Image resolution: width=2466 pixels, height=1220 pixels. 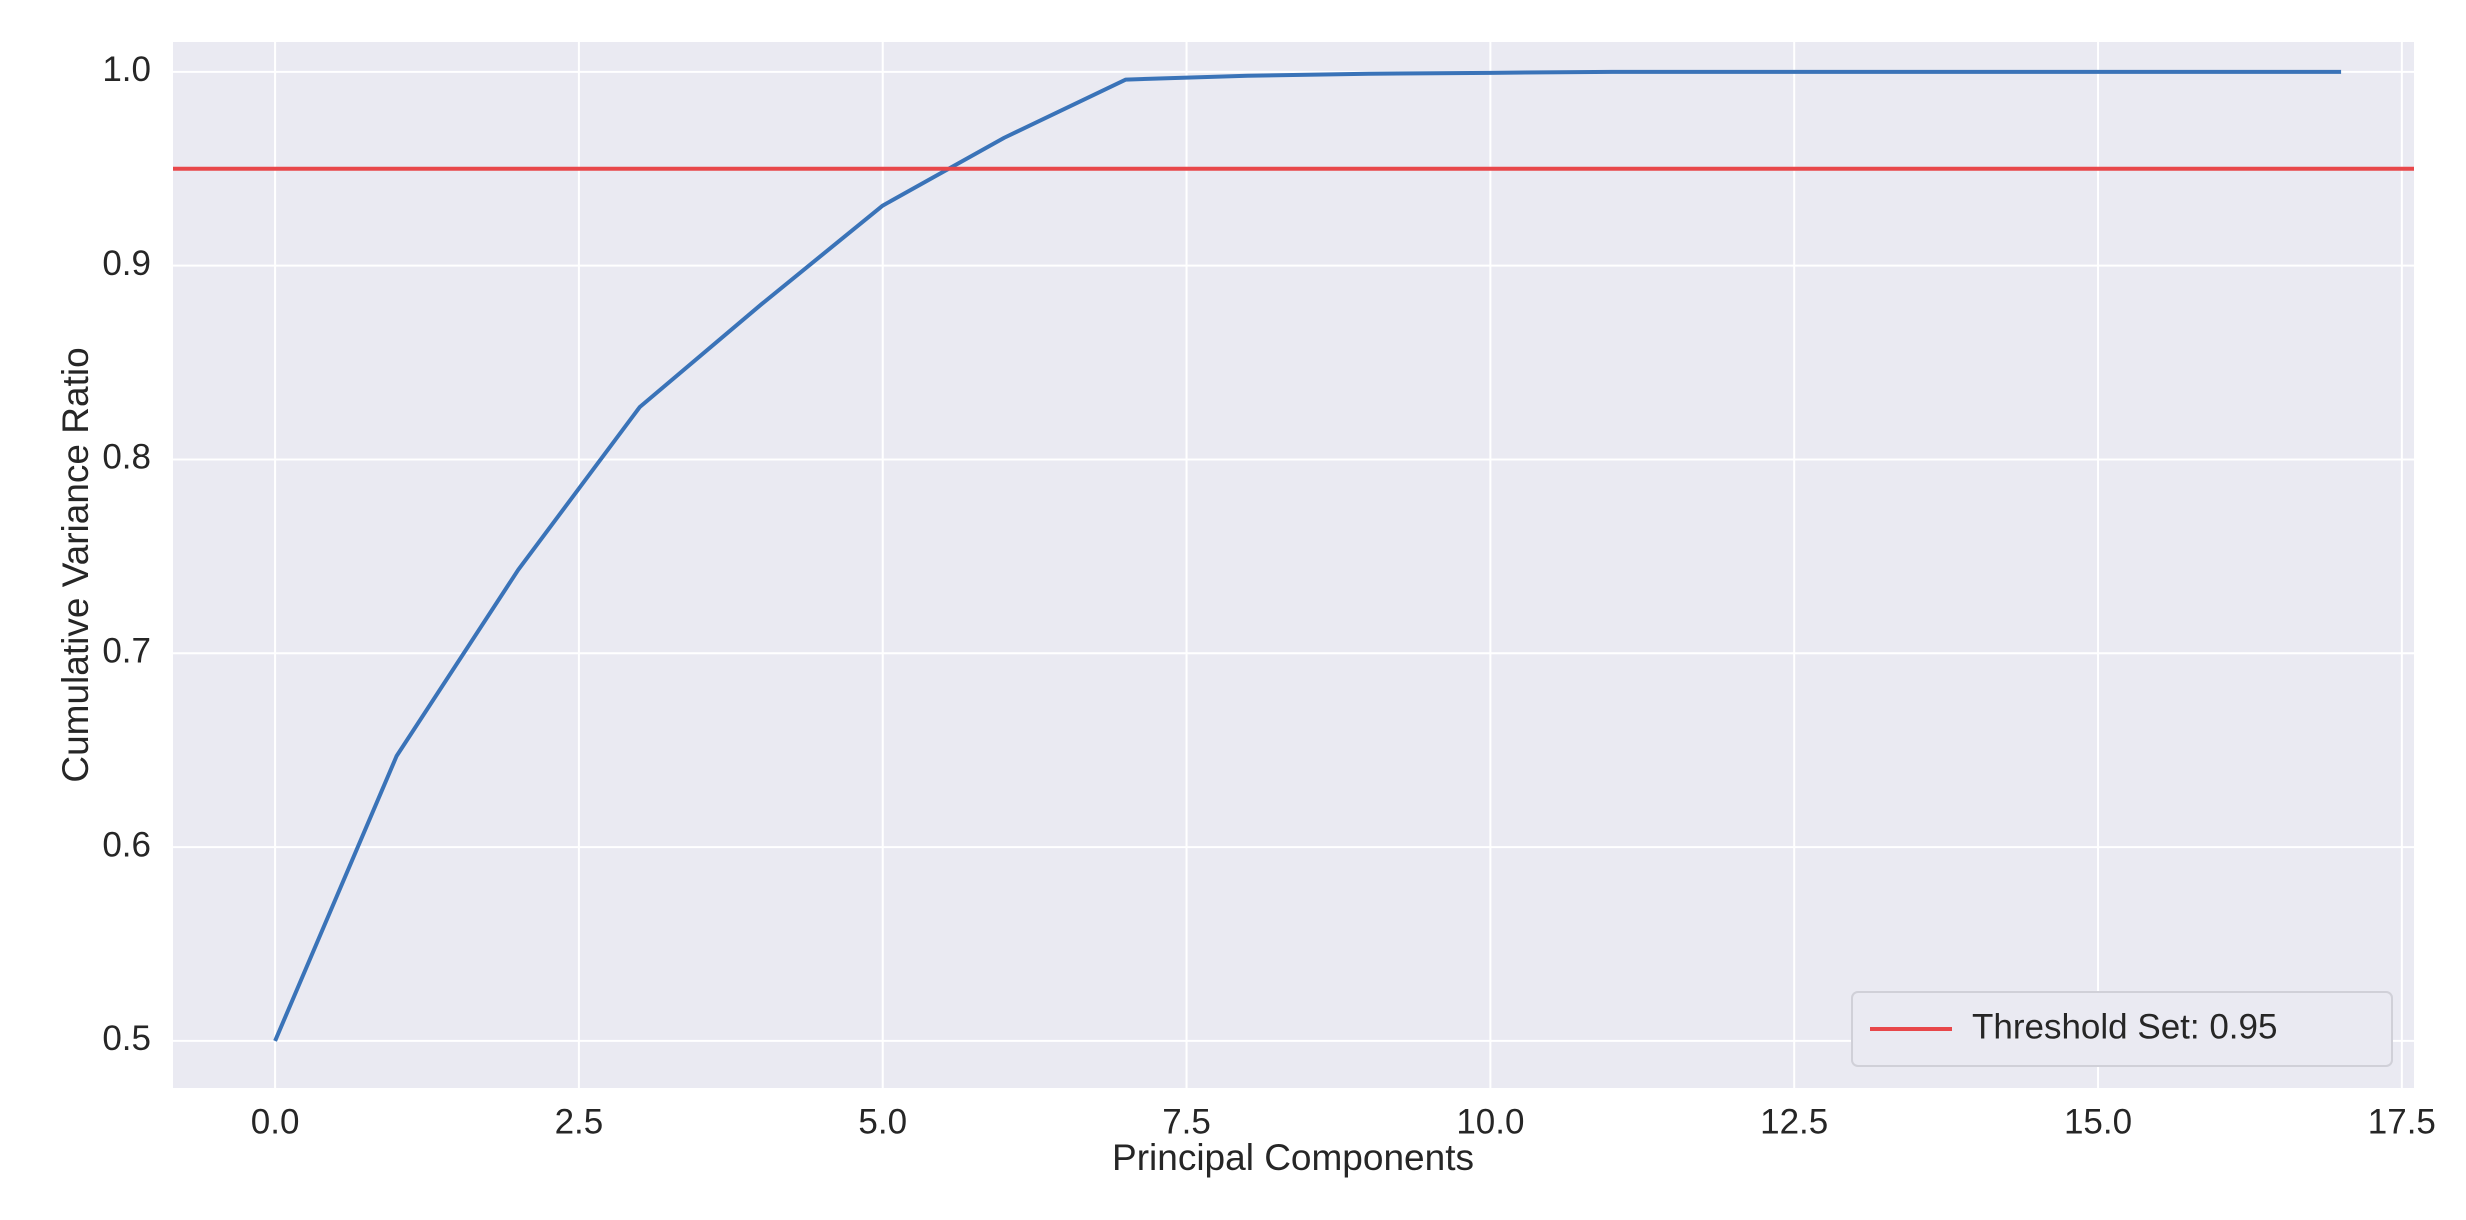 I want to click on y-tick-label: 0.7, so click(x=126, y=651).